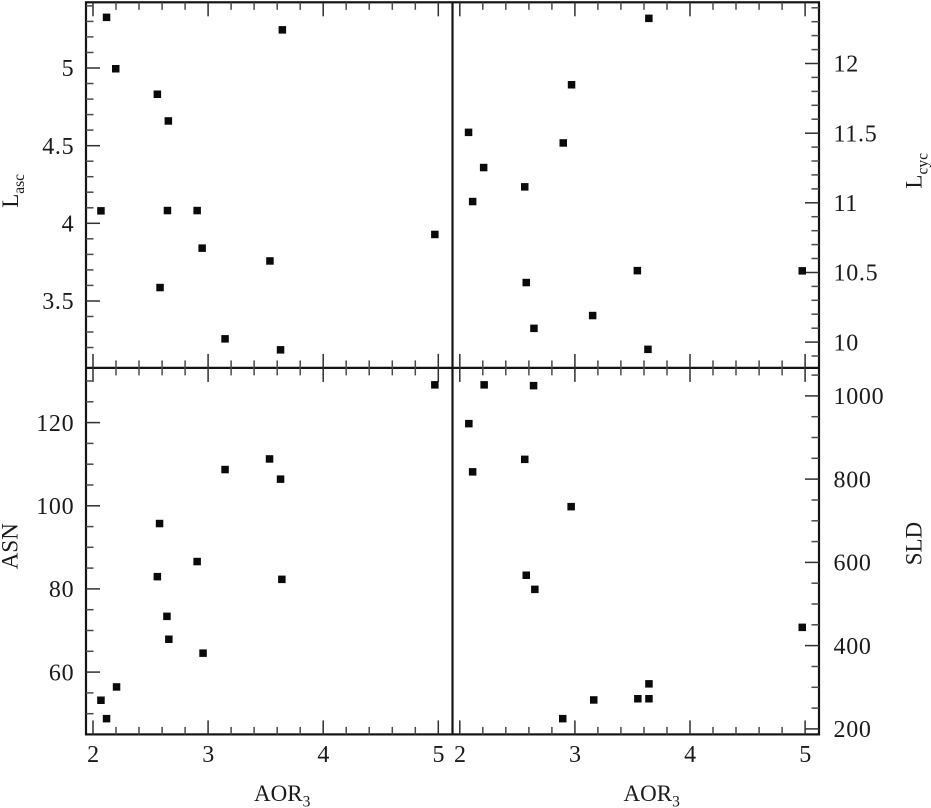  Describe the element at coordinates (853, 730) in the screenshot. I see `svg-text: 200` at that location.